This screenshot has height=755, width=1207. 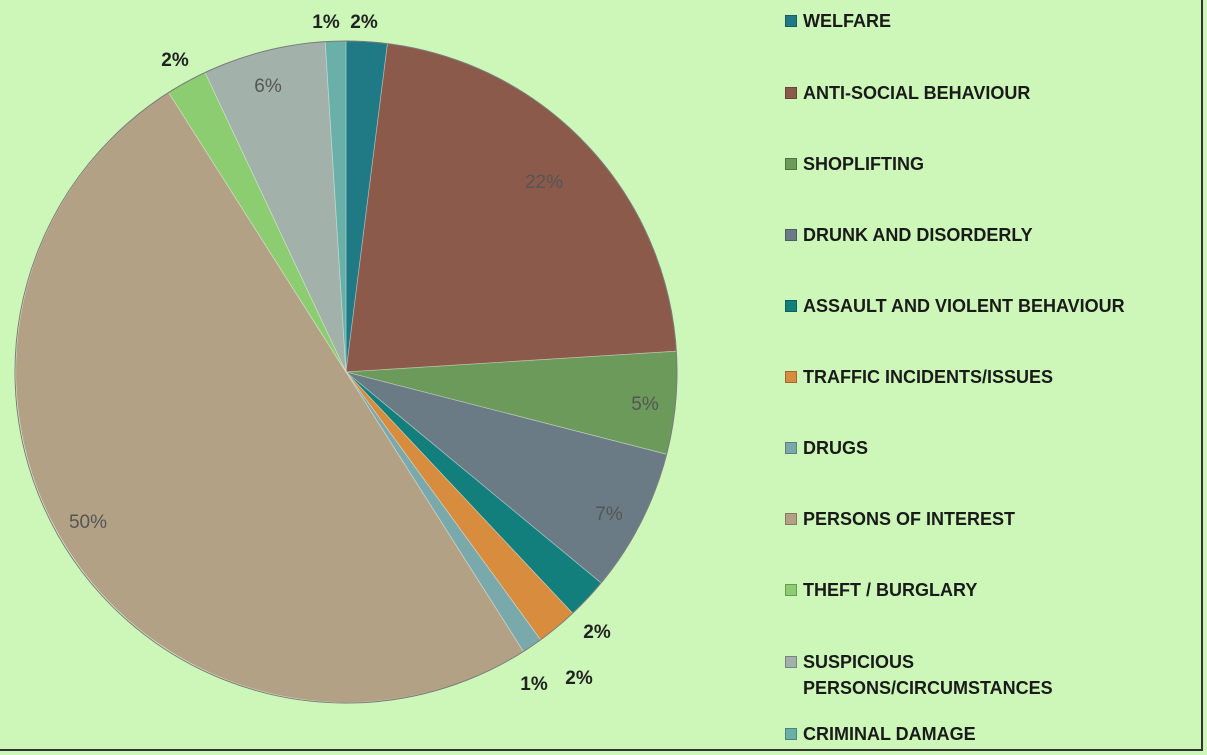 I want to click on legend-item: DRUGS, so click(x=826, y=448).